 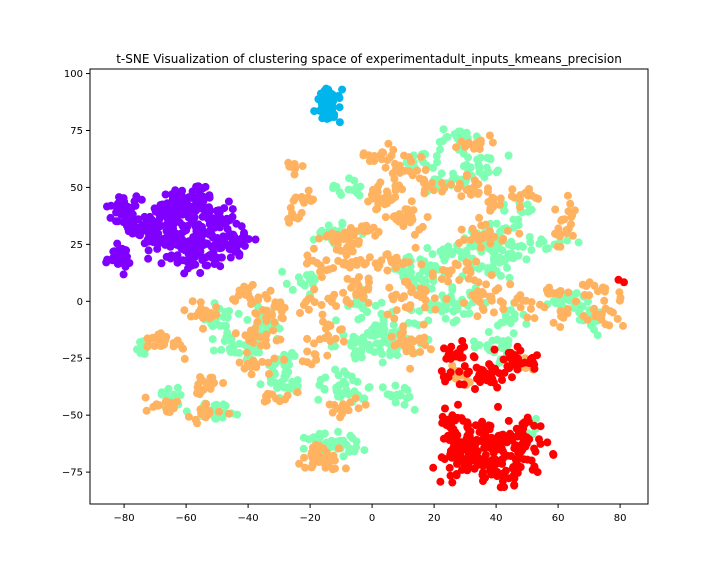 I want to click on x-tick-label: 0, so click(x=372, y=518).